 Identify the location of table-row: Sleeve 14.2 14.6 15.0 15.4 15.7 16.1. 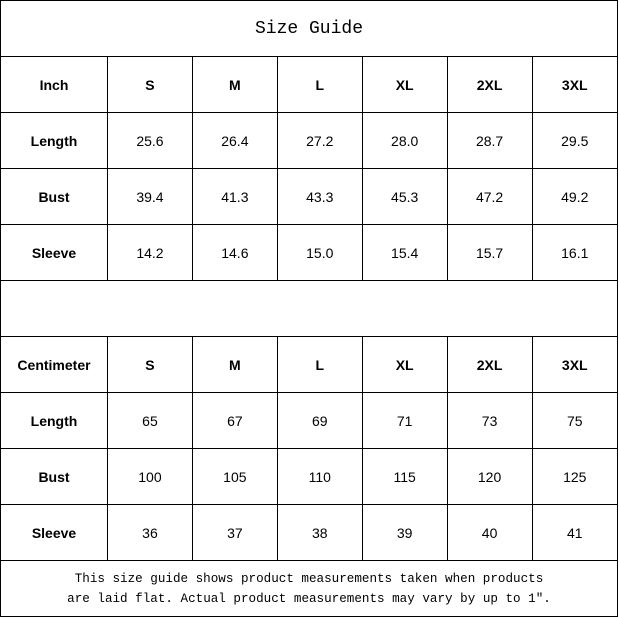
(309, 252).